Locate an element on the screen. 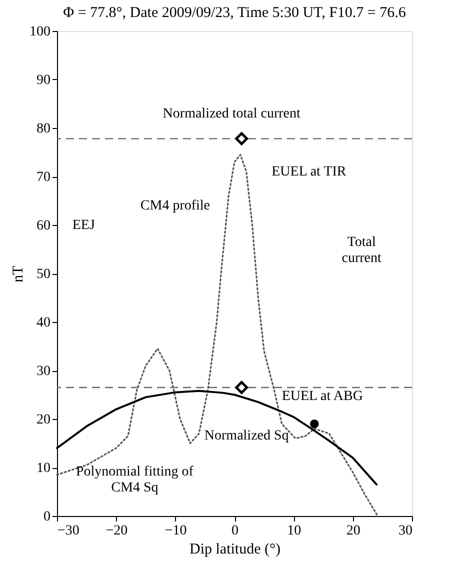  annotation: CM4 profile is located at coordinates (175, 206).